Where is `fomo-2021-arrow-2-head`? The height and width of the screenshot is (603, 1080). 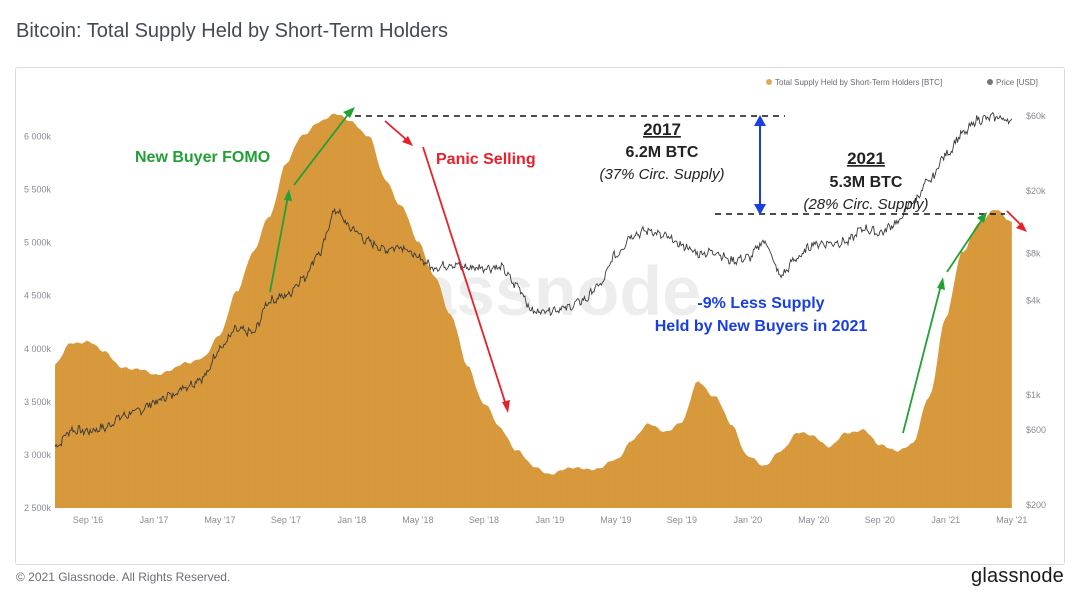 fomo-2021-arrow-2-head is located at coordinates (982, 217).